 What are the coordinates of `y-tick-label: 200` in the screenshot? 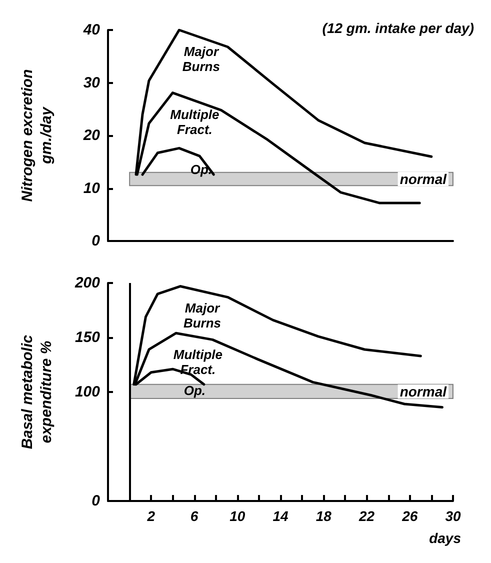 It's located at (87, 283).